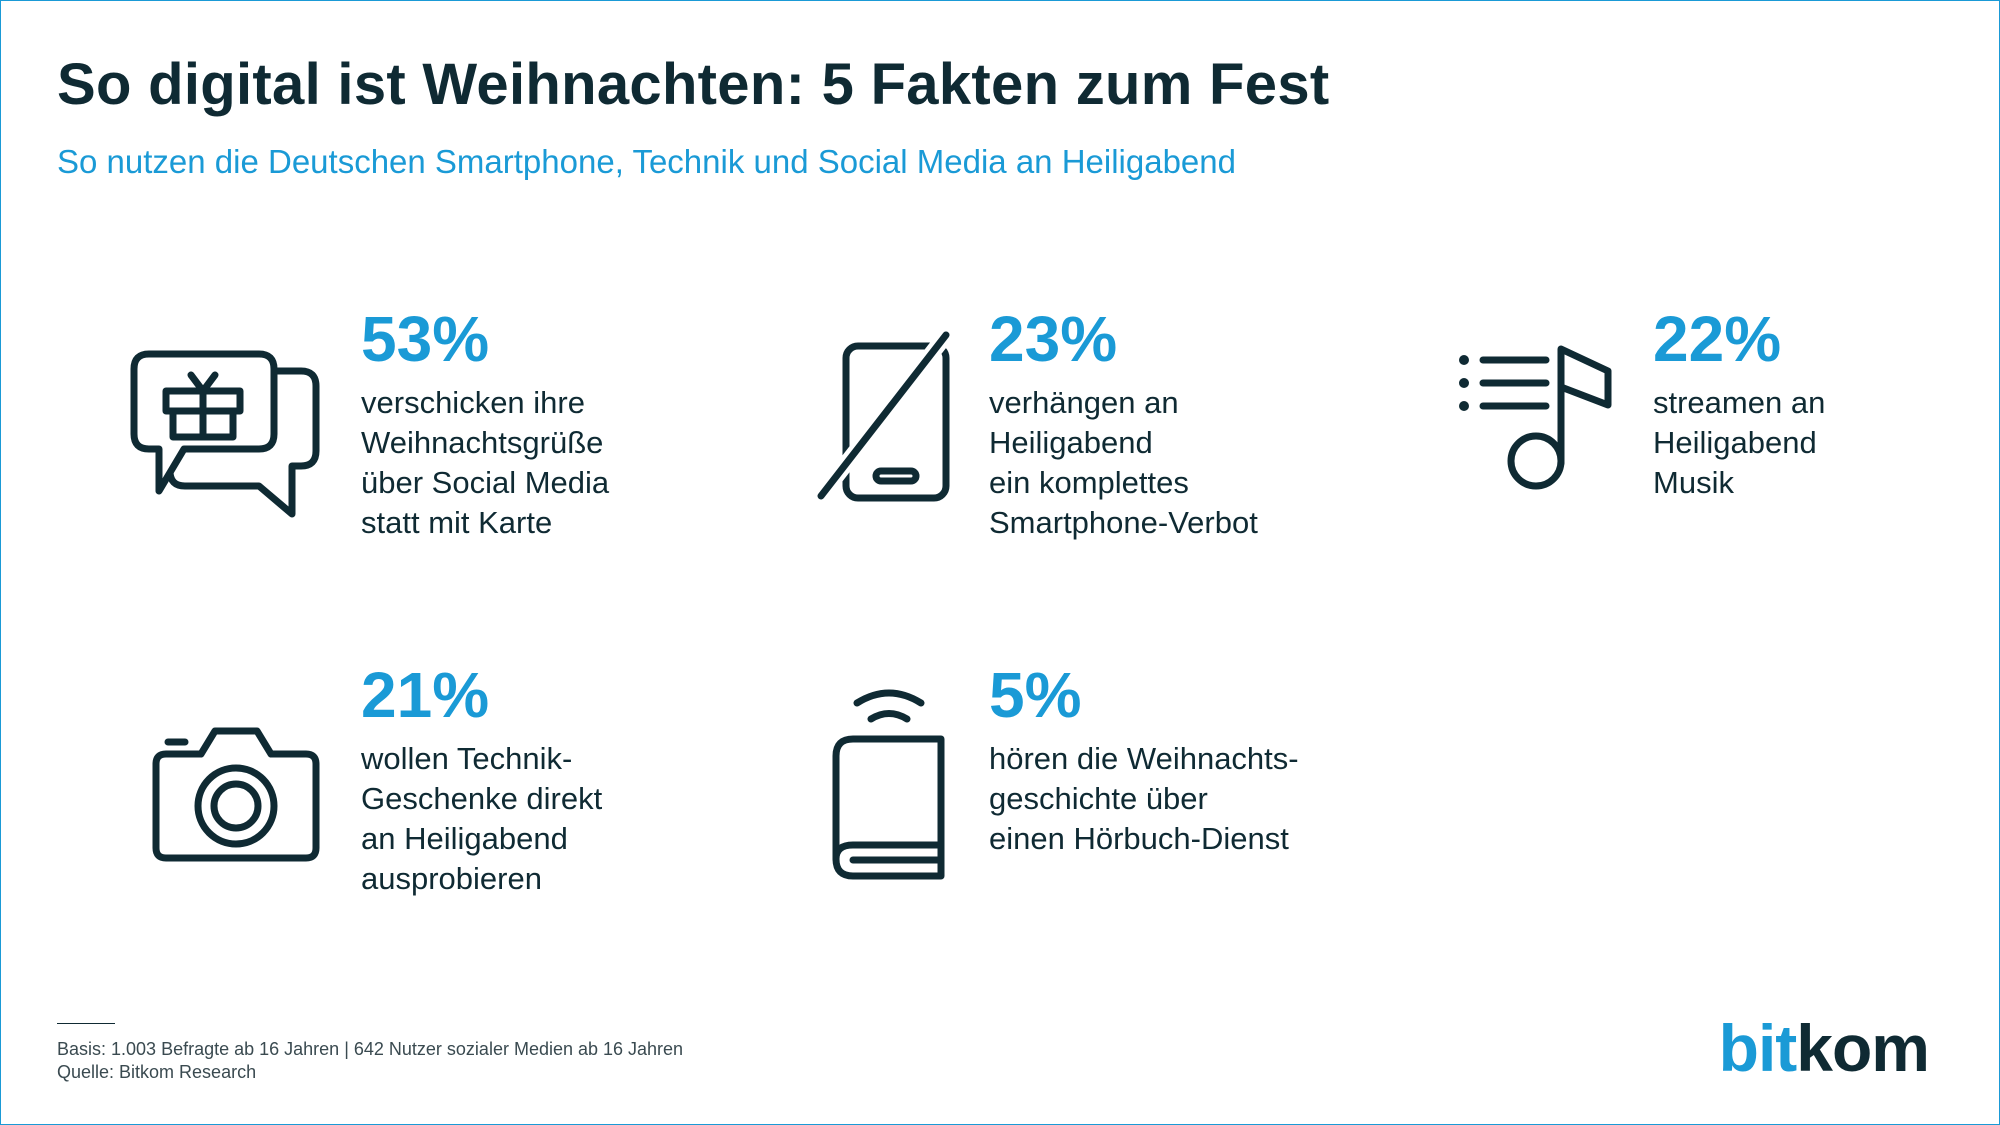 The width and height of the screenshot is (2000, 1125). Describe the element at coordinates (1084, 402) in the screenshot. I see `desc-line: verhängen an` at that location.